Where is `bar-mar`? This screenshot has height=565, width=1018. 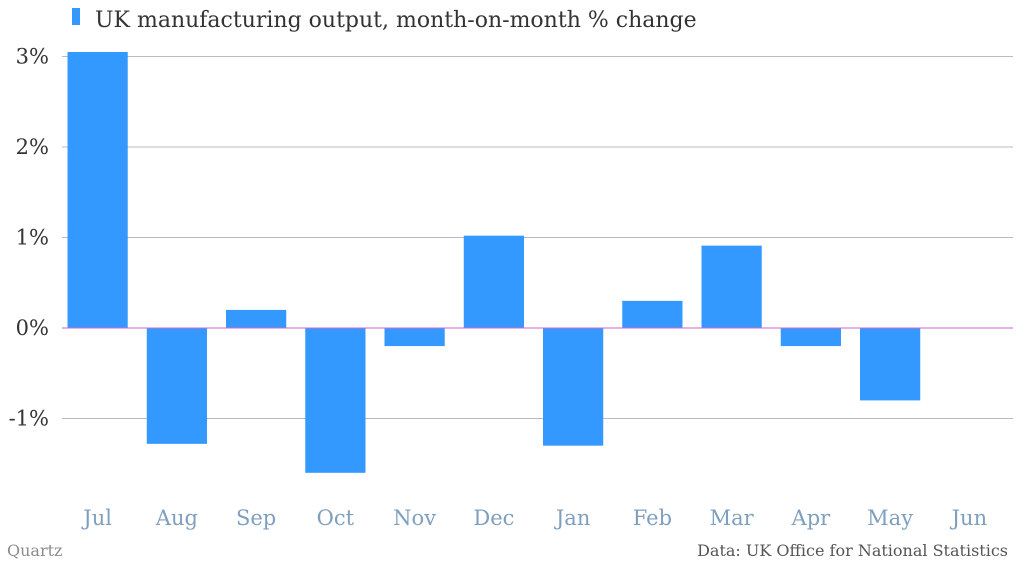 bar-mar is located at coordinates (731, 286).